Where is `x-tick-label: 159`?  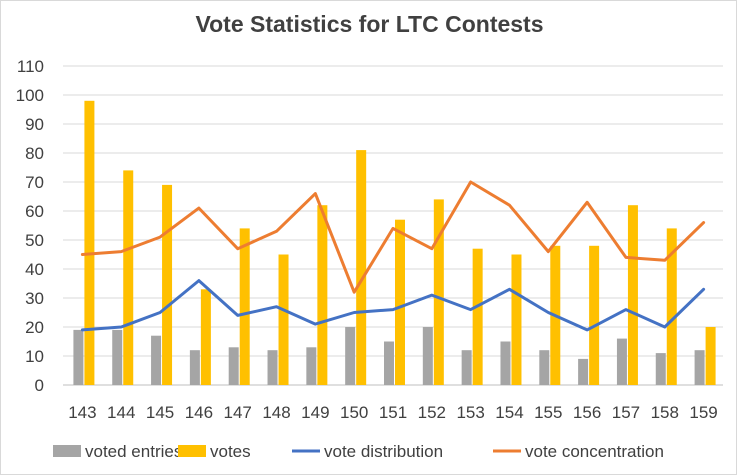
x-tick-label: 159 is located at coordinates (703, 412).